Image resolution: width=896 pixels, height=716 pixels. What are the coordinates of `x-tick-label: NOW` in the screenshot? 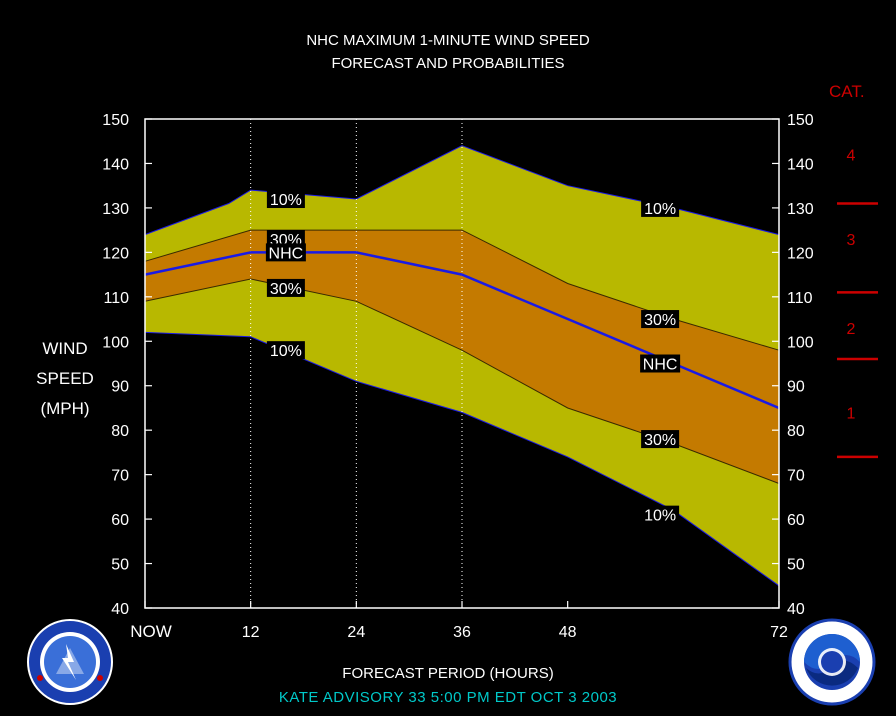 It's located at (151, 631).